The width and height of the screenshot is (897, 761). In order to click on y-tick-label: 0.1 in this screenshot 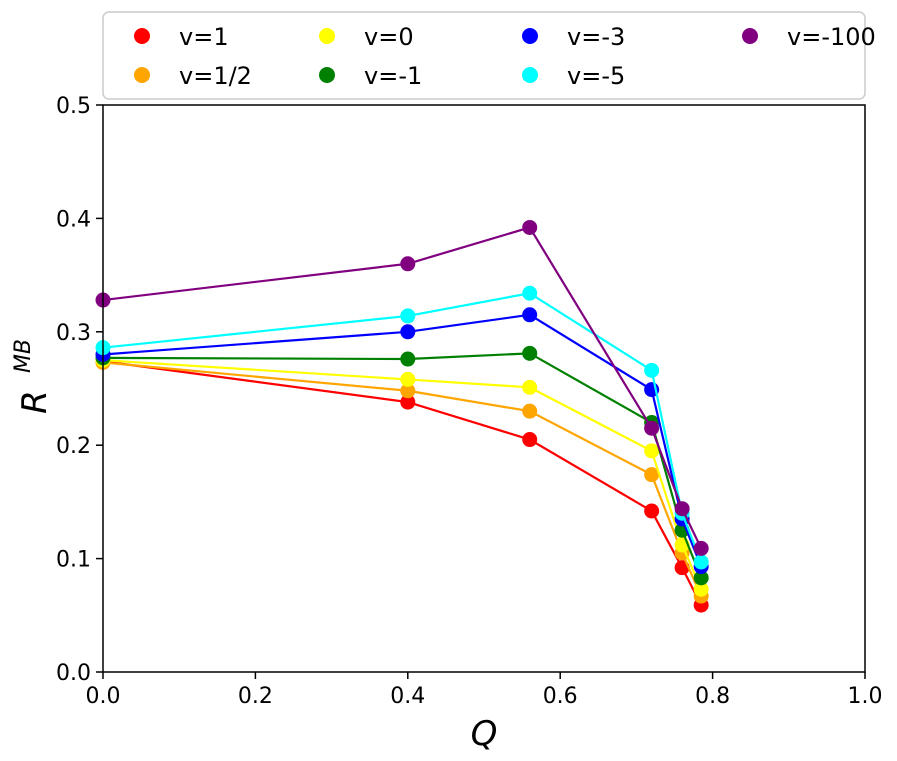, I will do `click(73, 560)`.